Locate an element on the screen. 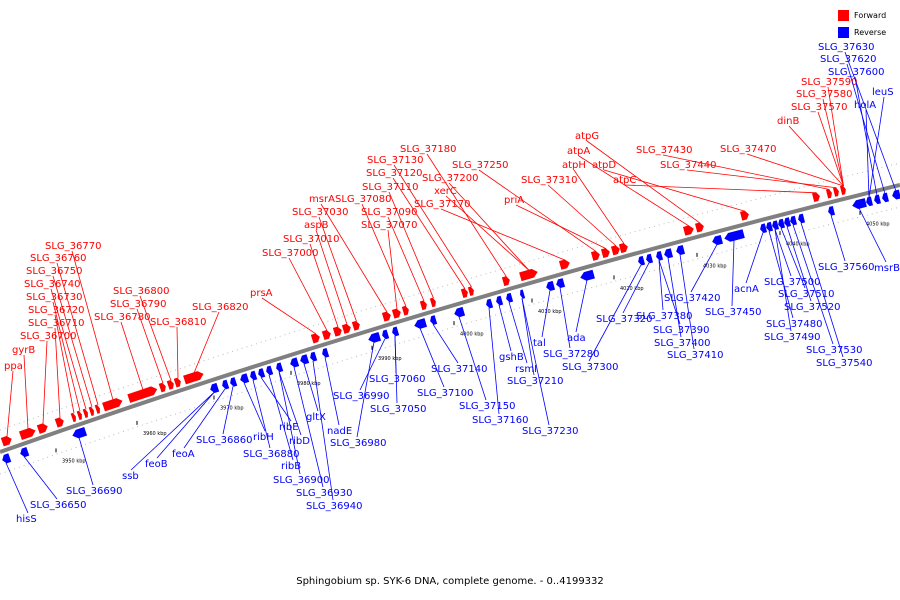 The width and height of the screenshot is (900, 600). reverse-gene-label: SLG_36650 is located at coordinates (58, 505).